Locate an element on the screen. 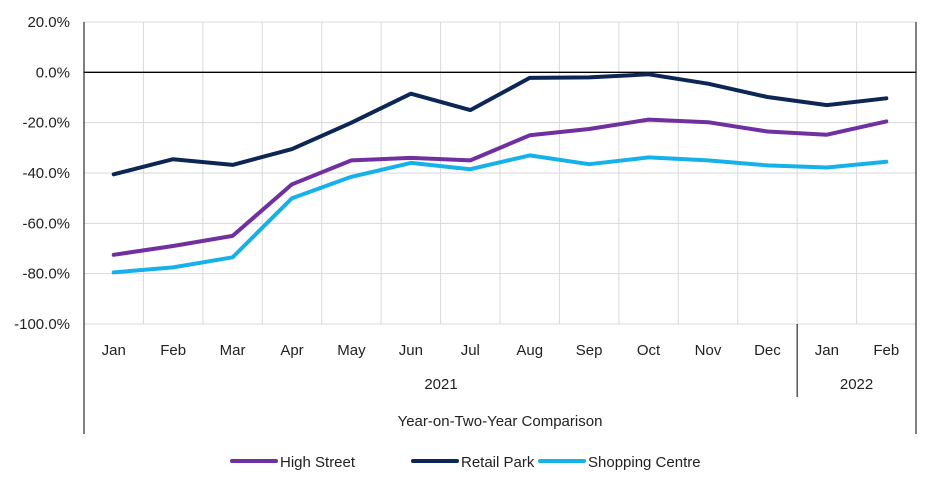 This screenshot has height=491, width=940. x-tick-label: Jun is located at coordinates (411, 350).